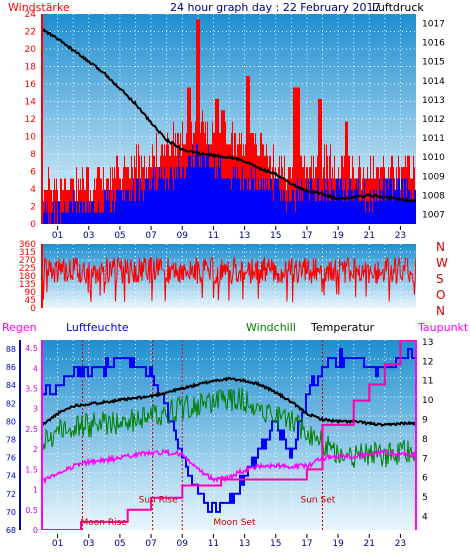 Image resolution: width=470 pixels, height=555 pixels. I want to click on y-tick-label-left: 8, so click(33, 155).